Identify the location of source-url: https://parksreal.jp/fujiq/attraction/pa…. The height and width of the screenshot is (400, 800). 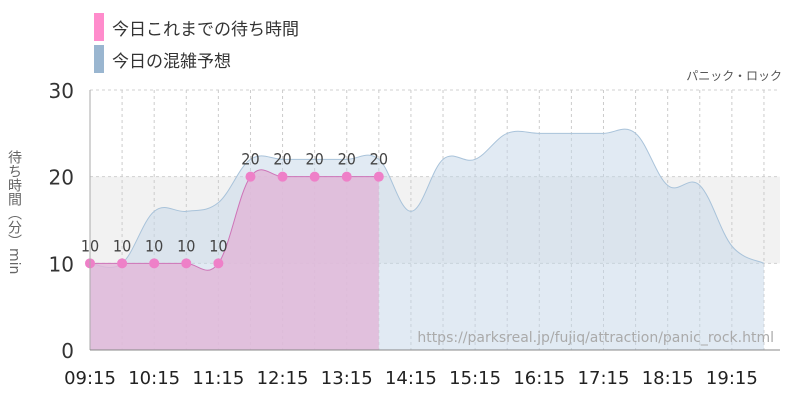
(595, 338).